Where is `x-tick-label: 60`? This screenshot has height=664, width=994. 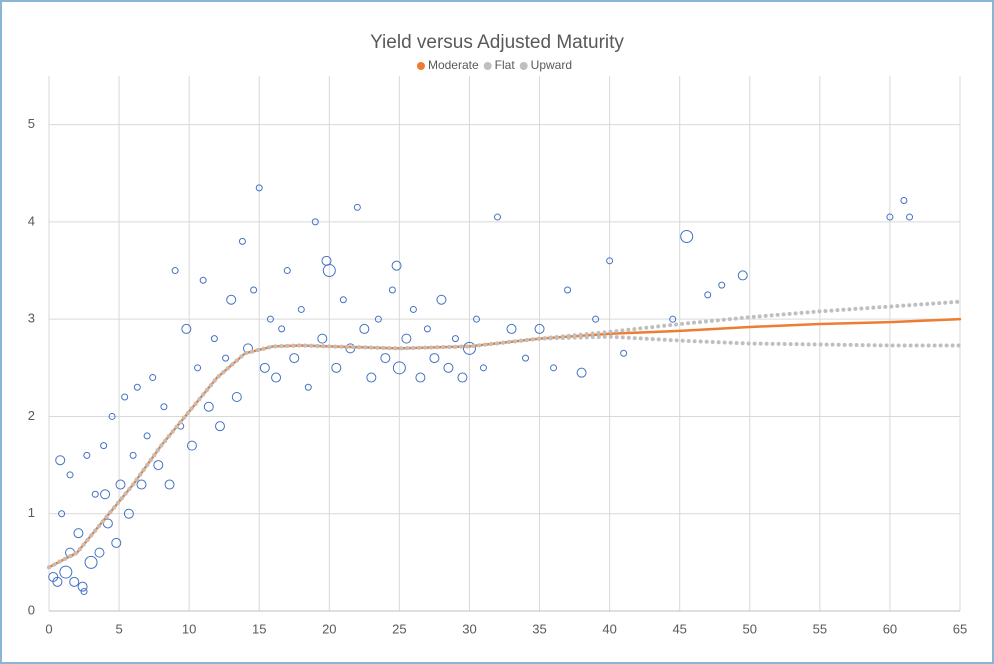 x-tick-label: 60 is located at coordinates (890, 628).